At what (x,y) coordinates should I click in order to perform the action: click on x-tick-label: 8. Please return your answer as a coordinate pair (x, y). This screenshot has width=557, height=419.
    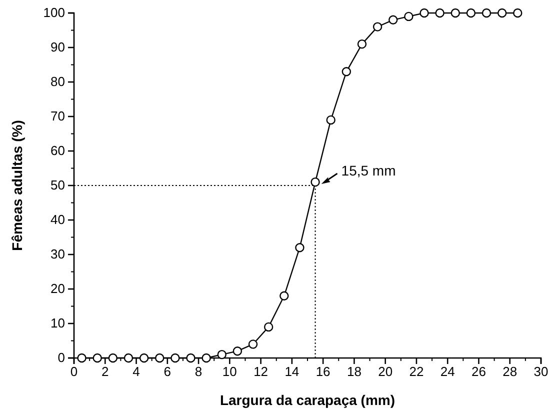
    Looking at the image, I should click on (198, 372).